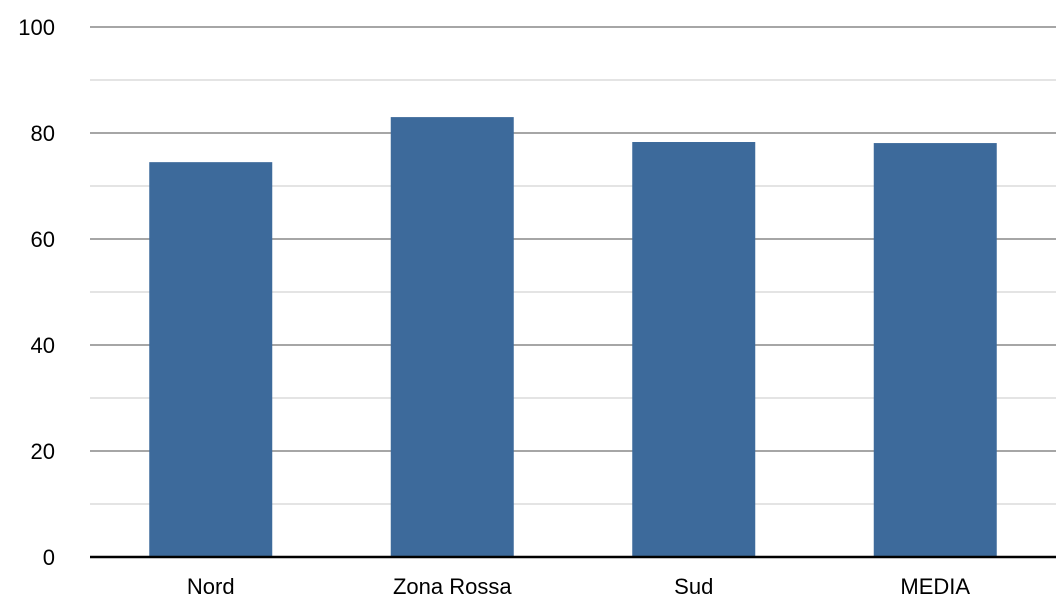  I want to click on bar-sud, so click(694, 349).